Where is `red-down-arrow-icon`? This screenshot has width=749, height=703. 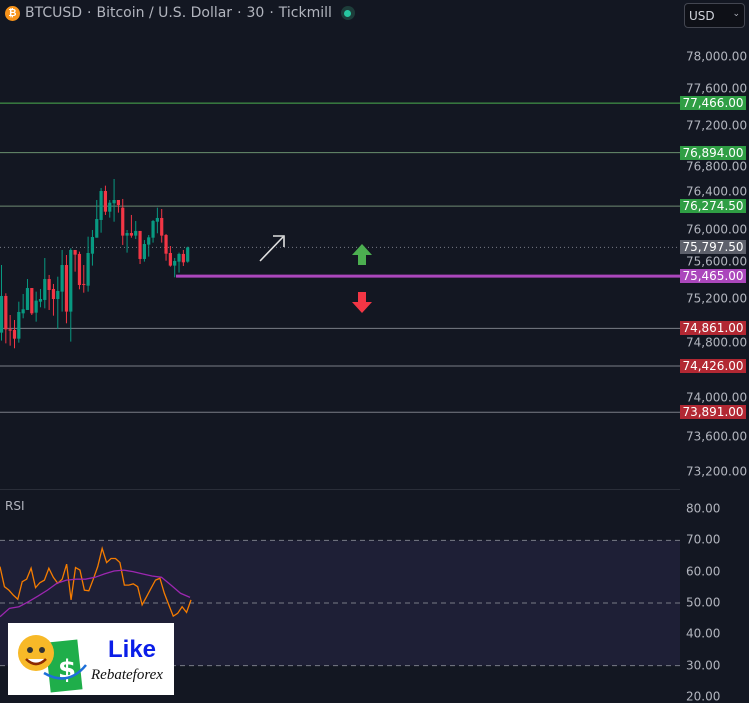
red-down-arrow-icon is located at coordinates (362, 302).